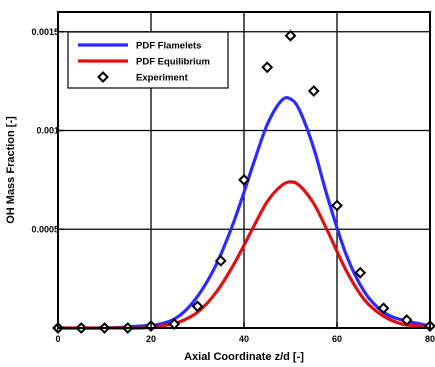  What do you see at coordinates (47, 131) in the screenshot?
I see `y-tick-label: 0.001` at bounding box center [47, 131].